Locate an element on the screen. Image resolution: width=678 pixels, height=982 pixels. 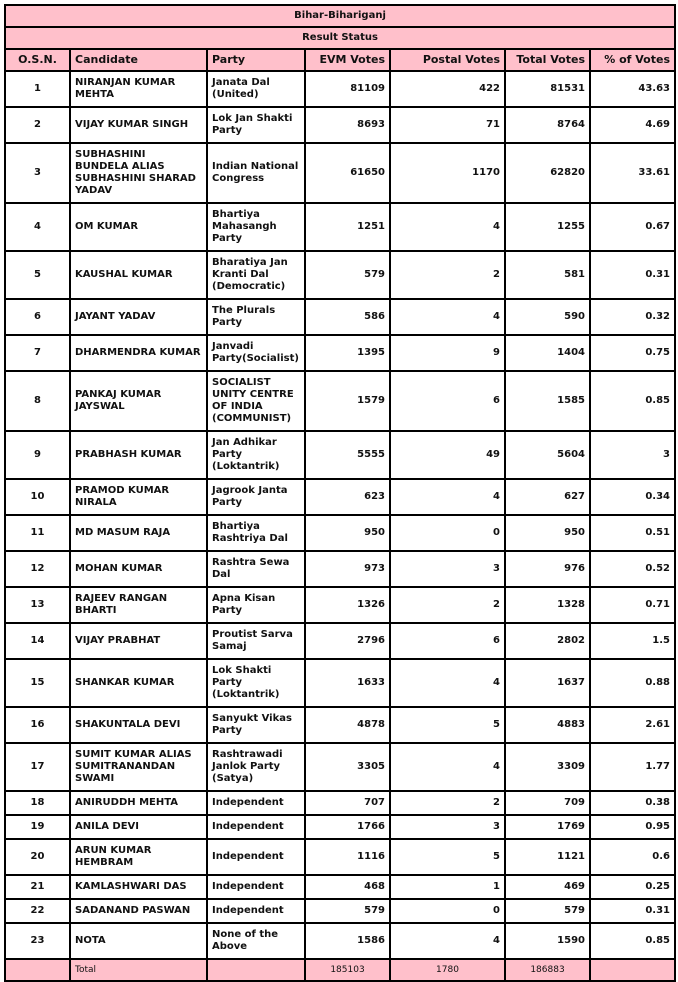
party-cell: Lok Jan Shakti Party is located at coordinates (256, 125).